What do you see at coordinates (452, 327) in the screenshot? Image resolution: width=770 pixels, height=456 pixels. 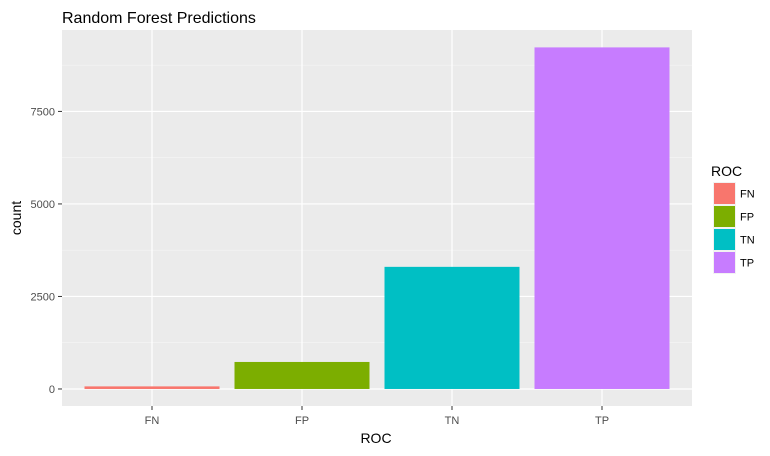 I see `bar-tn` at bounding box center [452, 327].